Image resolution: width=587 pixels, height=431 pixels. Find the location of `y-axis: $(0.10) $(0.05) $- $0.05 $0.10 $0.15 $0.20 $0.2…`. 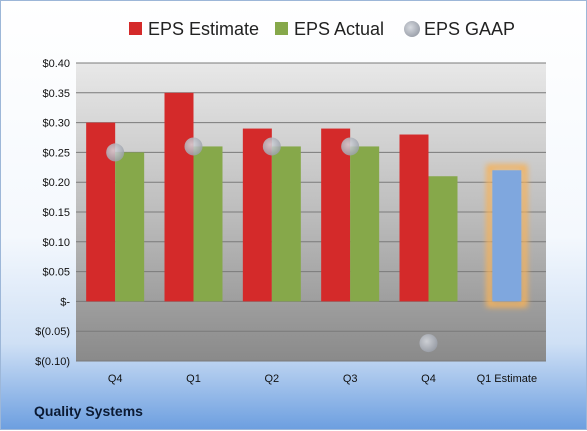

y-axis: $(0.10) $(0.05) $- $0.05 $0.10 $0.15 $0.20 $0.2… is located at coordinates (52, 213).